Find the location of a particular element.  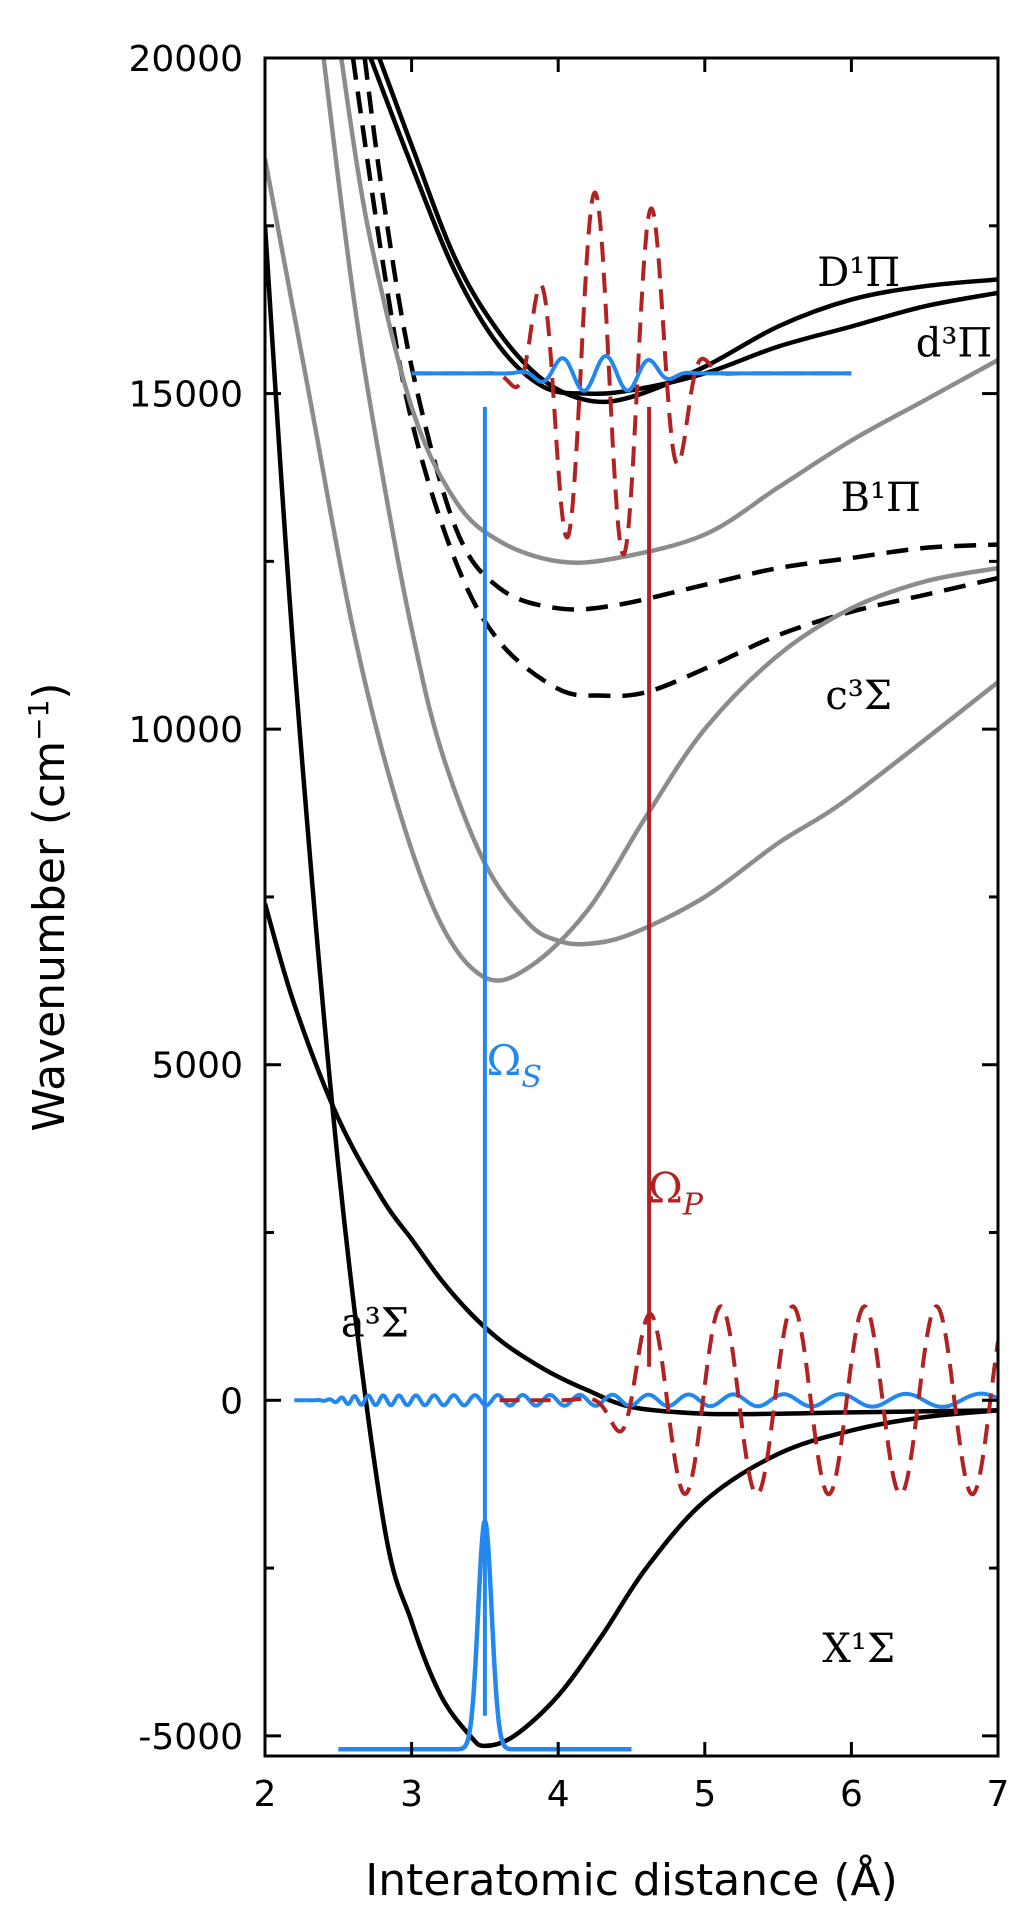

y-axis-label-end: ) is located at coordinates (49, 690).